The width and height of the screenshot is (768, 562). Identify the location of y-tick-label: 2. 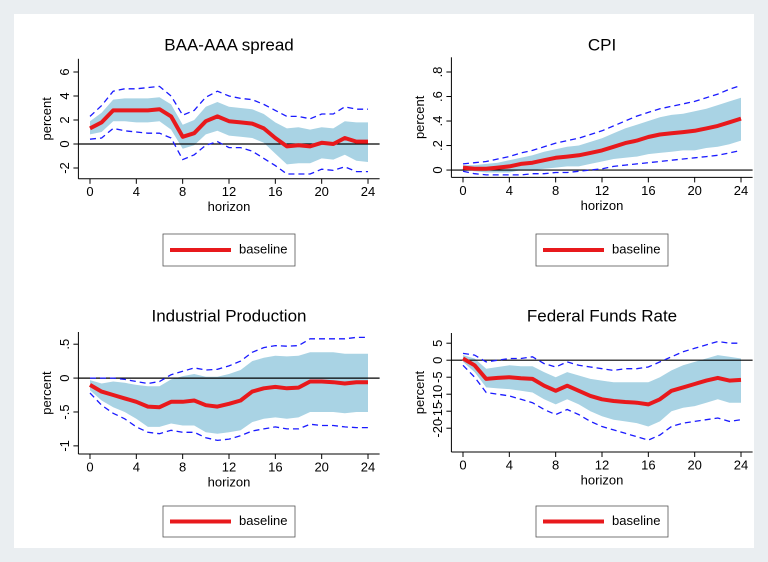
(64, 119).